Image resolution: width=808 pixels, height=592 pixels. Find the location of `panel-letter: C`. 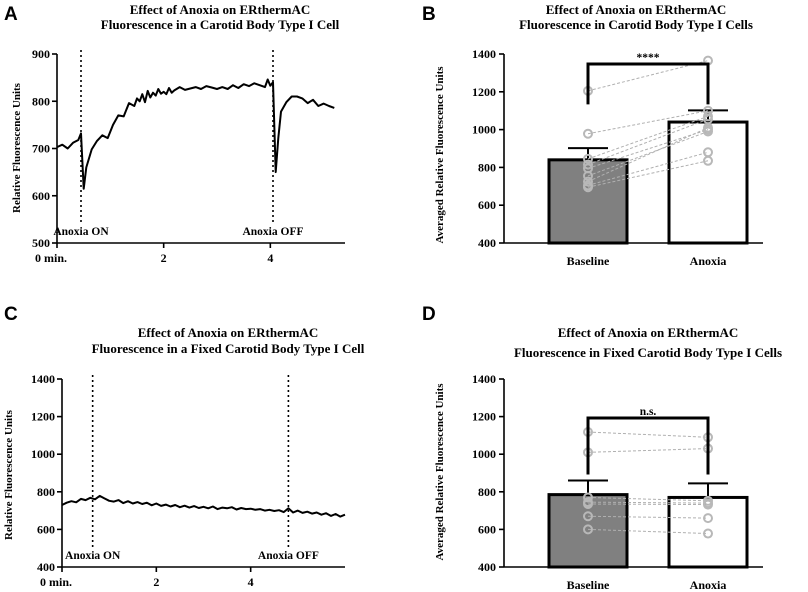

panel-letter: C is located at coordinates (11, 314).